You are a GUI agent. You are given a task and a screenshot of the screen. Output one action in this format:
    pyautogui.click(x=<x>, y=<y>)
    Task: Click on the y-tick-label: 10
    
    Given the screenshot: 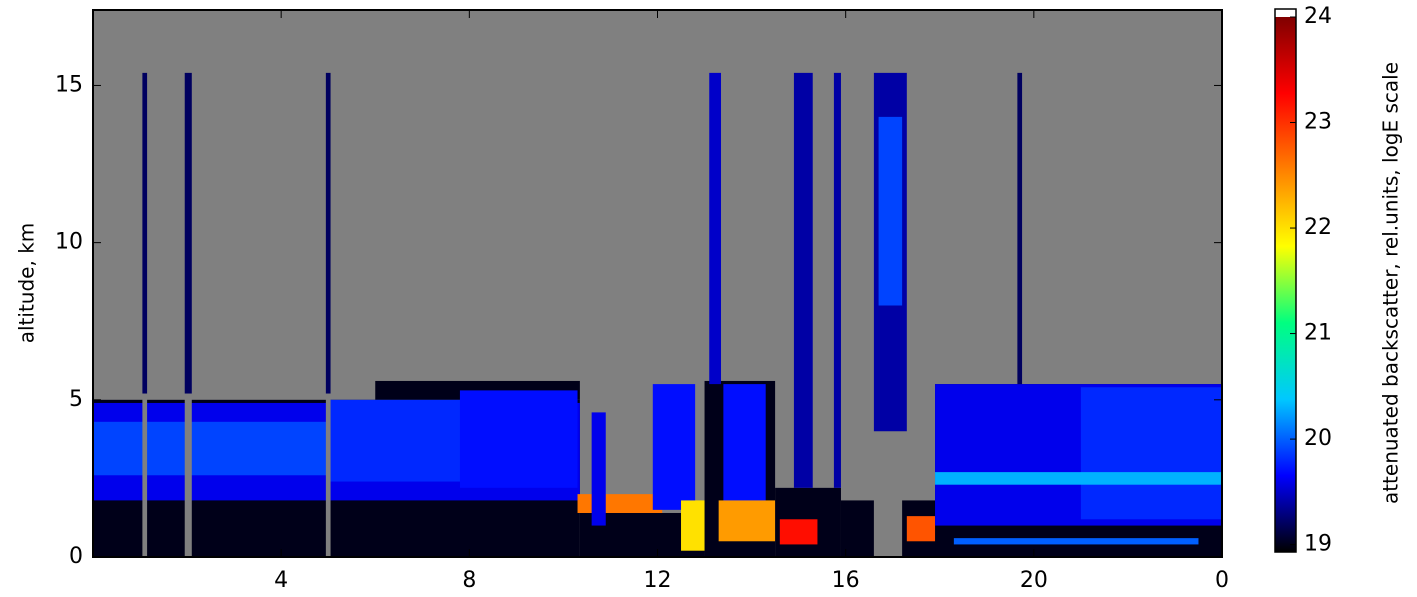 What is the action you would take?
    pyautogui.click(x=69, y=242)
    